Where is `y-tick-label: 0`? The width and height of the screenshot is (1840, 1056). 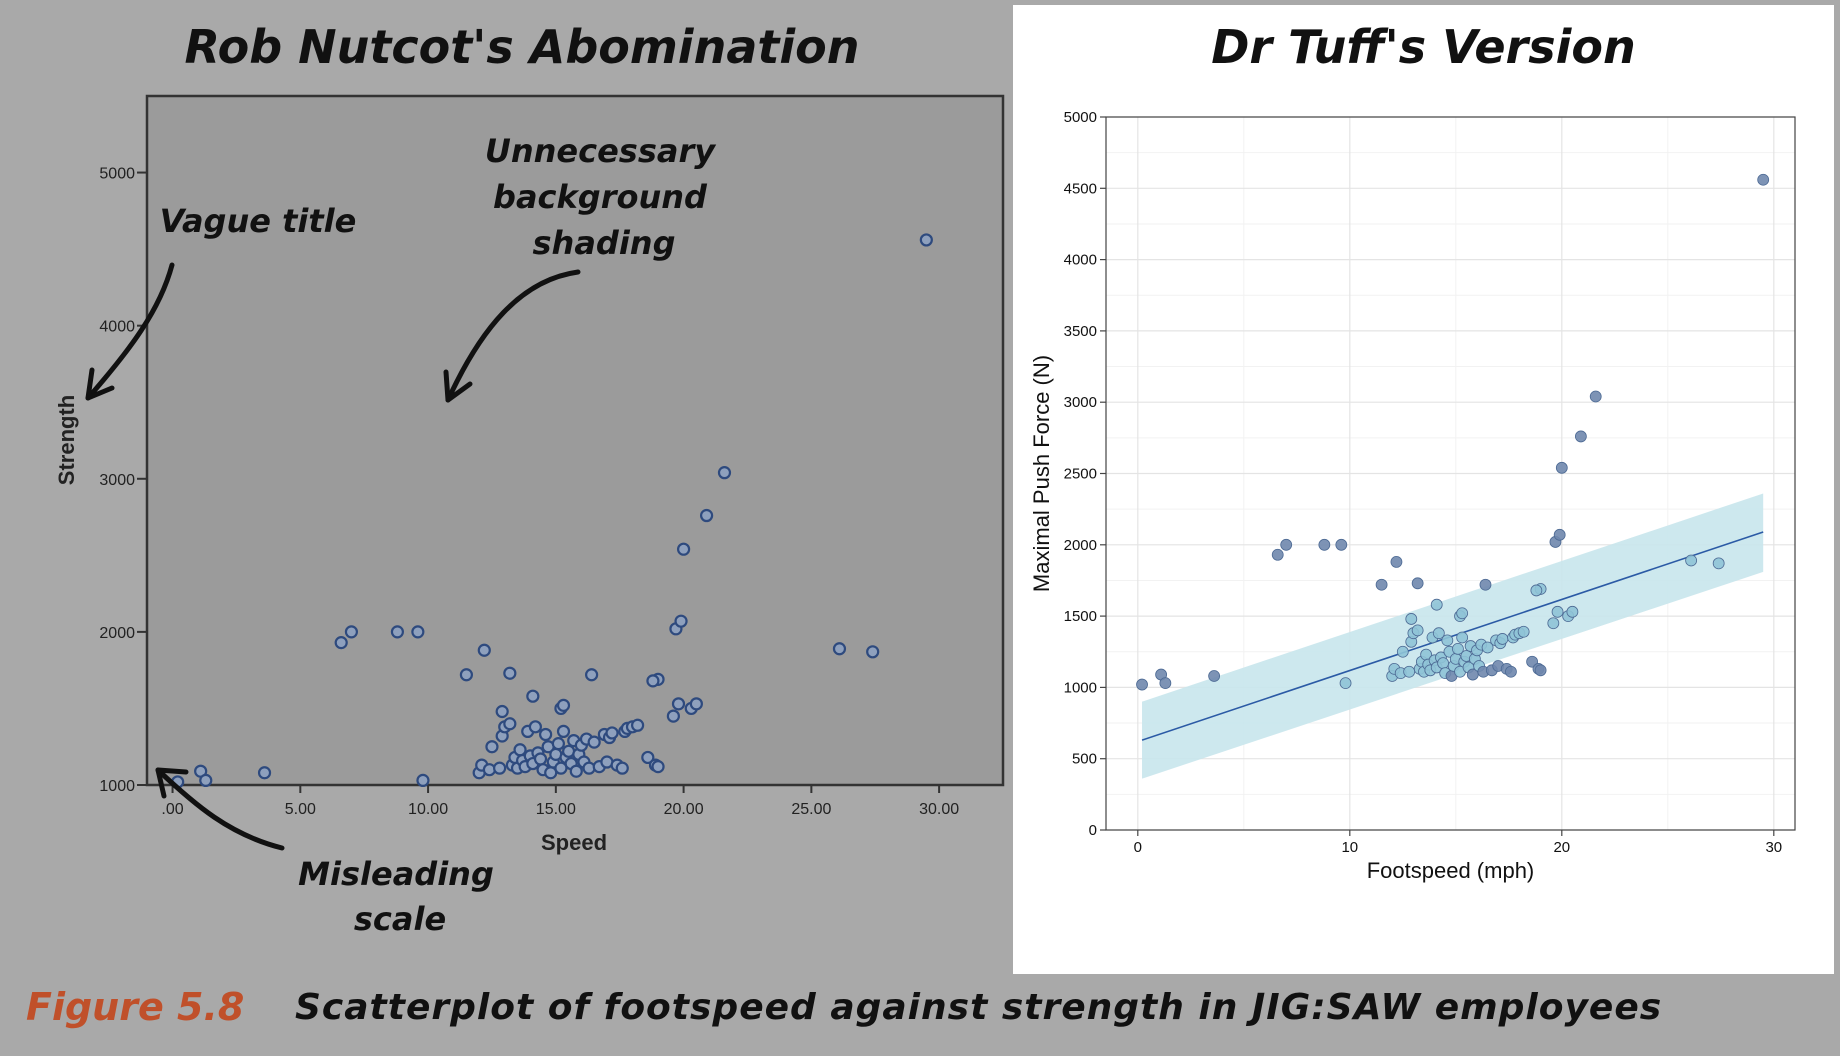 y-tick-label: 0 is located at coordinates (1093, 830).